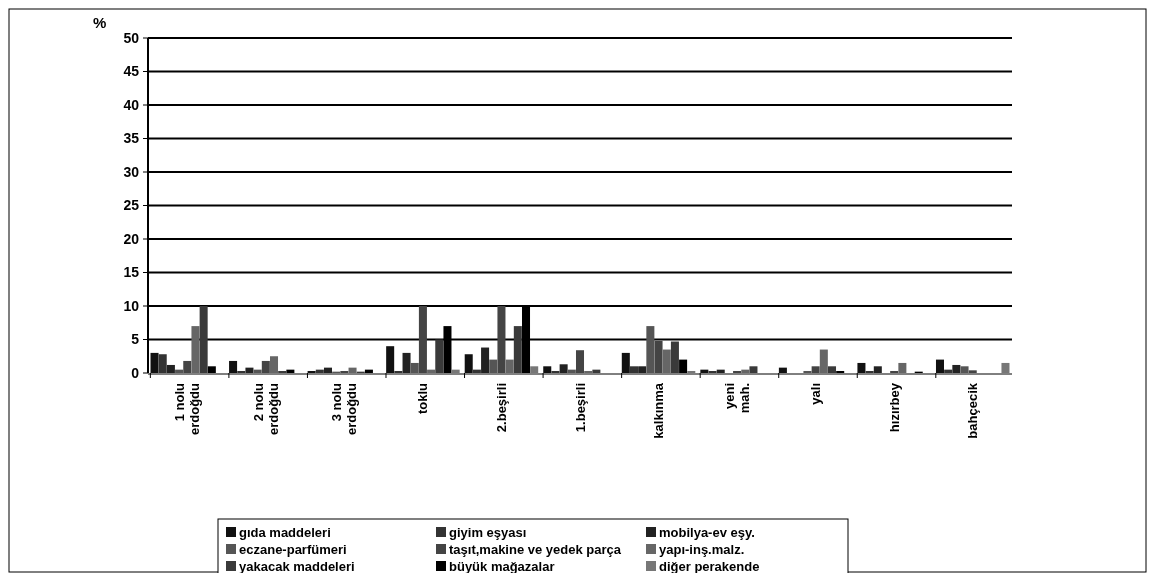 The height and width of the screenshot is (581, 1155). Describe the element at coordinates (535, 549) in the screenshot. I see `legend-label: taşıt,makine ve yedek parça` at that location.